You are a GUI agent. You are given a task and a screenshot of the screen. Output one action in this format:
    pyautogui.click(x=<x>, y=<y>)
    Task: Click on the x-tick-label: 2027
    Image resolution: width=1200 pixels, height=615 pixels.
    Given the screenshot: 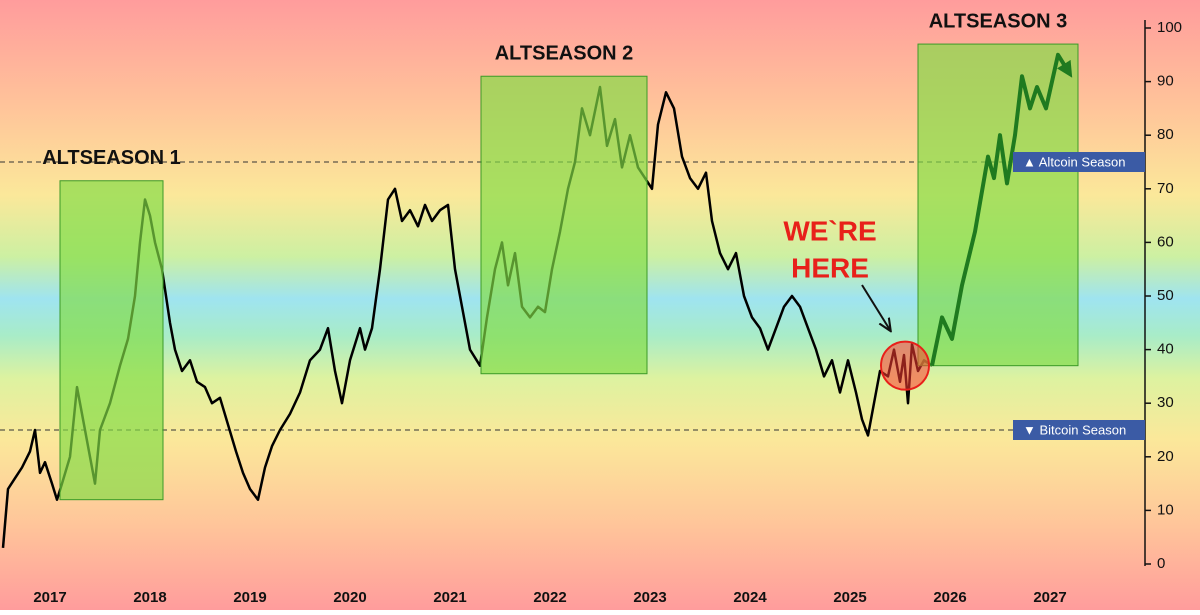 What is the action you would take?
    pyautogui.click(x=1049, y=597)
    